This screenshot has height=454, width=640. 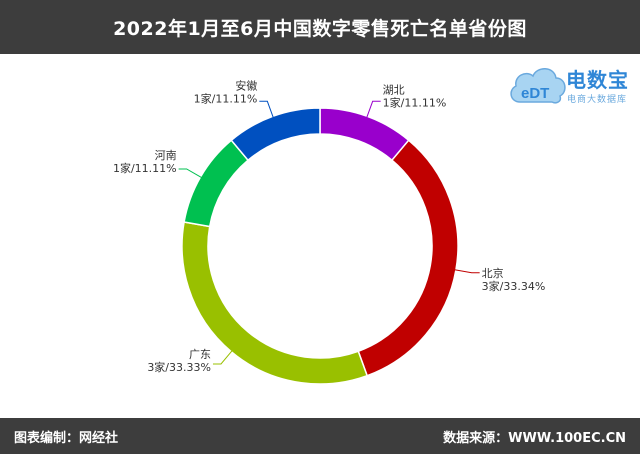 I want to click on title-bar: 2022年1月至6月中国数字零售死亡名单省份图, so click(x=320, y=27).